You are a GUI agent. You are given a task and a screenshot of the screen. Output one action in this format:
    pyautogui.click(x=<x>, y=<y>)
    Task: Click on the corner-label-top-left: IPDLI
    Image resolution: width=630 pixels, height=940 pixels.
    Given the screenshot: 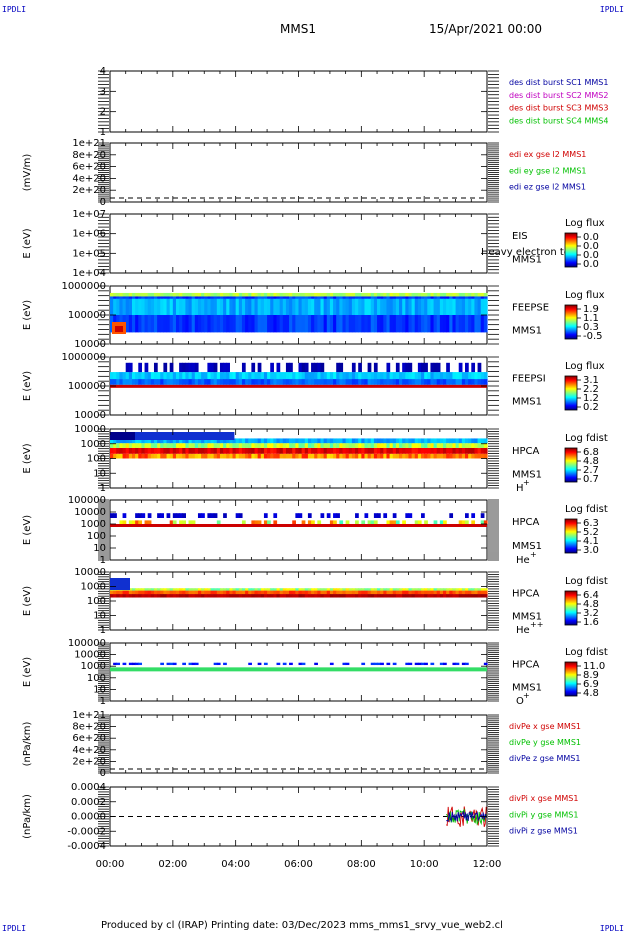 What is the action you would take?
    pyautogui.click(x=14, y=9)
    